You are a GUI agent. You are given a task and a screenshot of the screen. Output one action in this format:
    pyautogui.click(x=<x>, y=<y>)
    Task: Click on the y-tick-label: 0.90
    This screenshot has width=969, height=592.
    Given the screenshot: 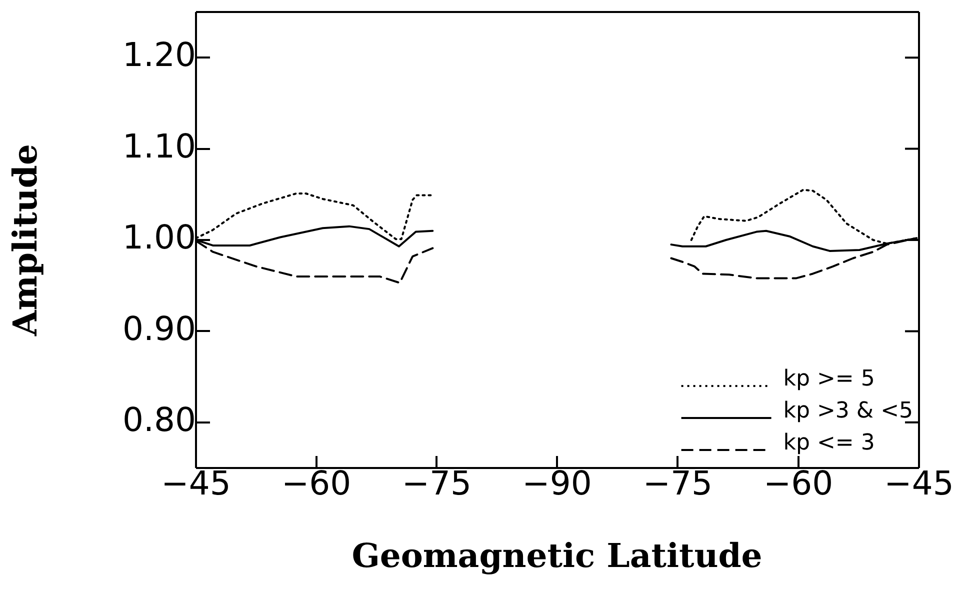 What is the action you would take?
    pyautogui.click(x=159, y=328)
    